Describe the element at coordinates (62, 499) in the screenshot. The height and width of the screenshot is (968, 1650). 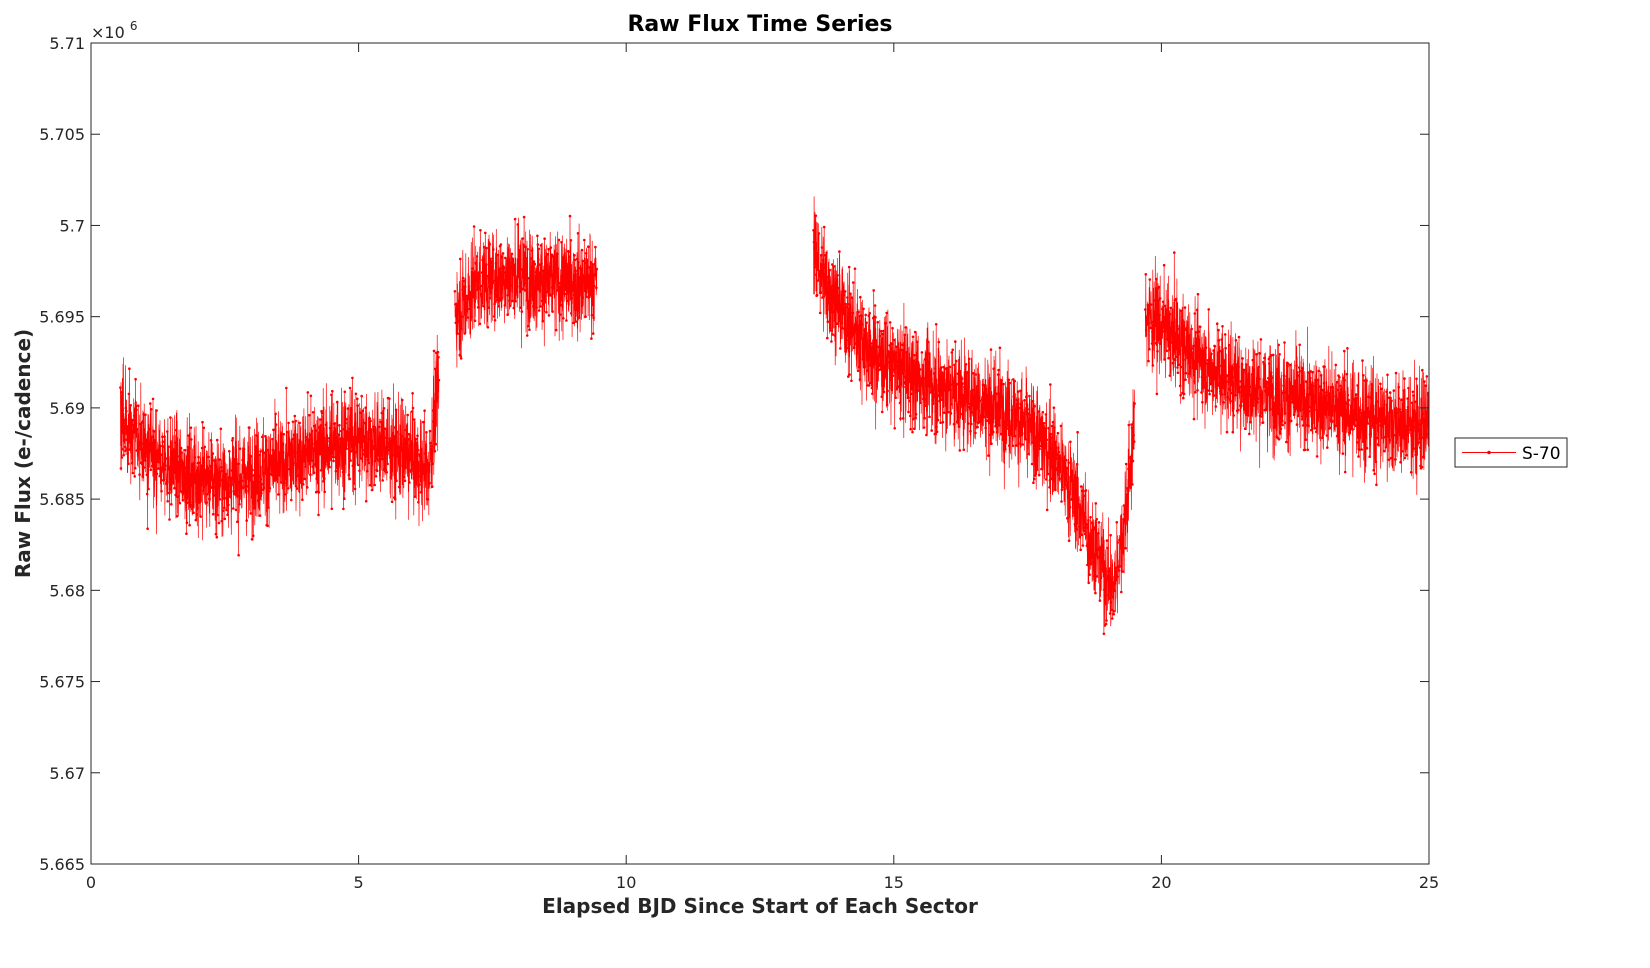
I see `y-tick-label: 5.685` at that location.